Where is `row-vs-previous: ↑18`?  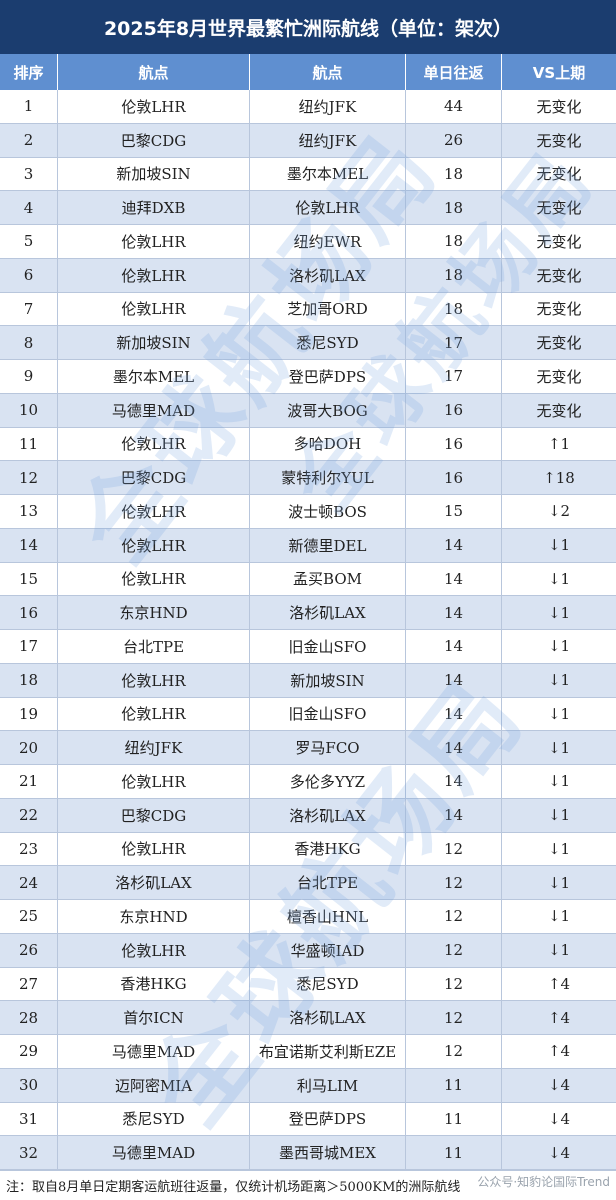
row-vs-previous: ↑18 is located at coordinates (559, 477).